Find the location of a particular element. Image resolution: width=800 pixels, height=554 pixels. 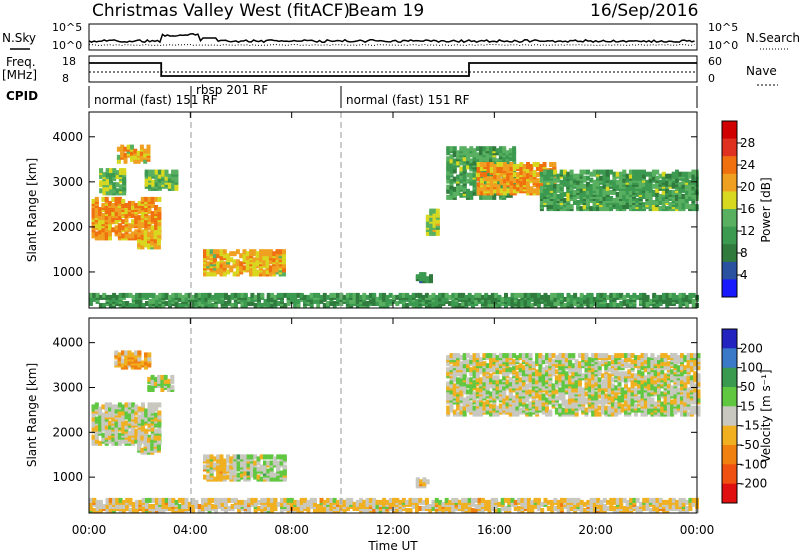

freq-label-line1: Freq. is located at coordinates (21, 62).